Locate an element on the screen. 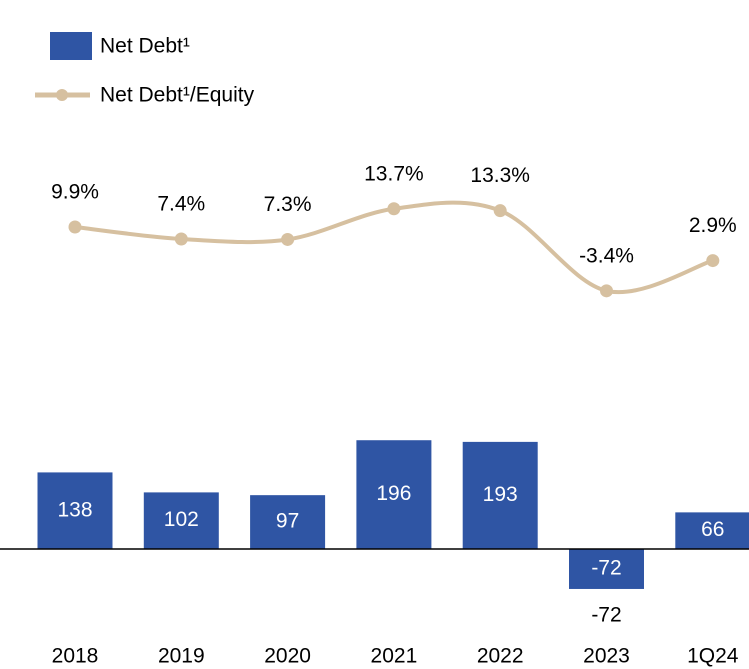 This screenshot has height=669, width=749. x-tick-label: 2021 is located at coordinates (394, 656).